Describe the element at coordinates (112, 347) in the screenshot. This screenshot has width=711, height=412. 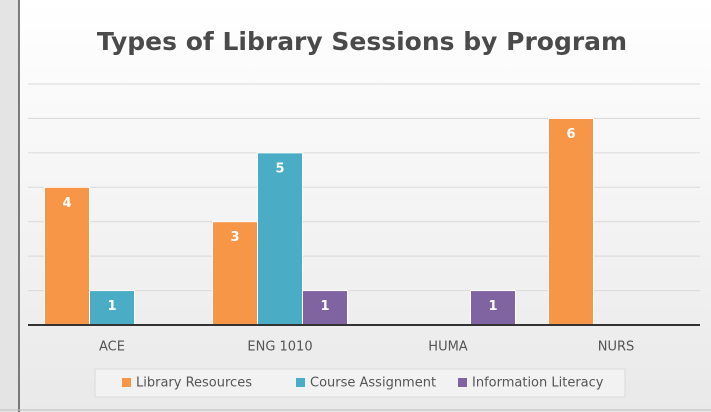
I see `x-tick-label: ACE` at that location.